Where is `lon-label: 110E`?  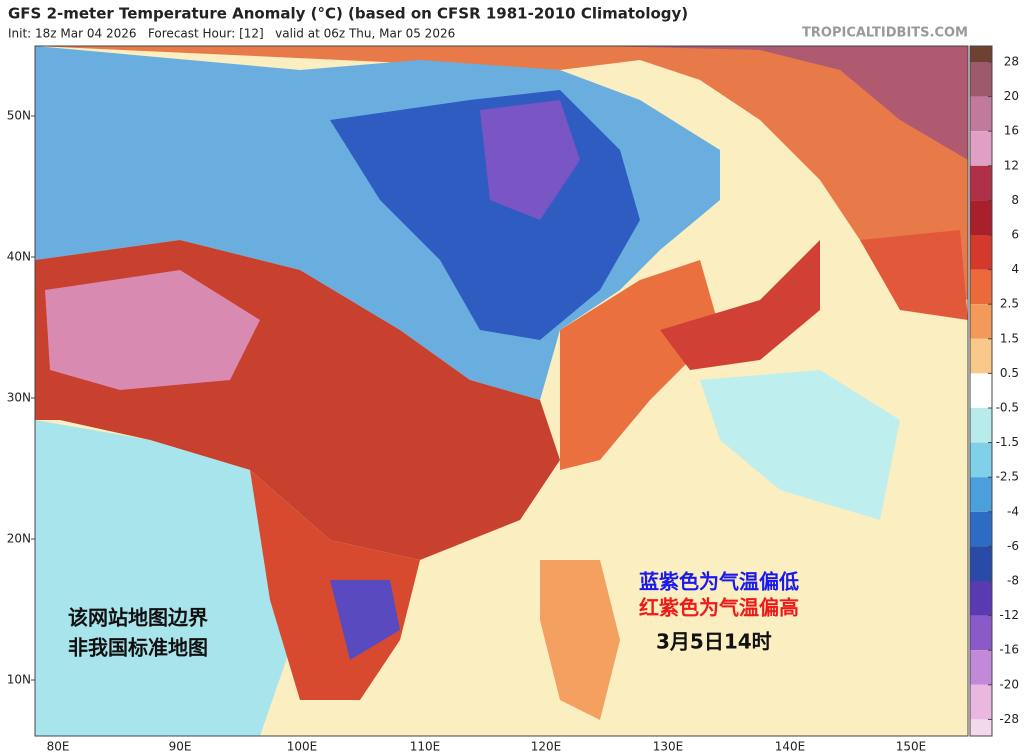 lon-label: 110E is located at coordinates (425, 747).